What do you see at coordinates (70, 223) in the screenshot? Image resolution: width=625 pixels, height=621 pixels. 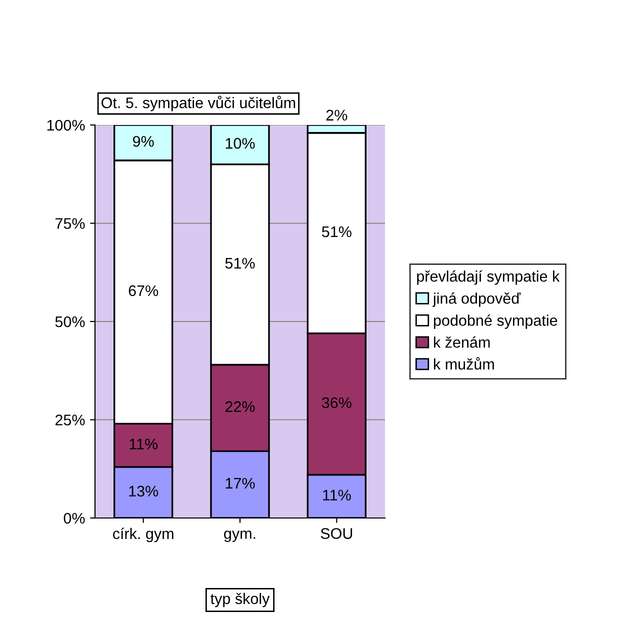 I see `y-tick-label: 75%` at bounding box center [70, 223].